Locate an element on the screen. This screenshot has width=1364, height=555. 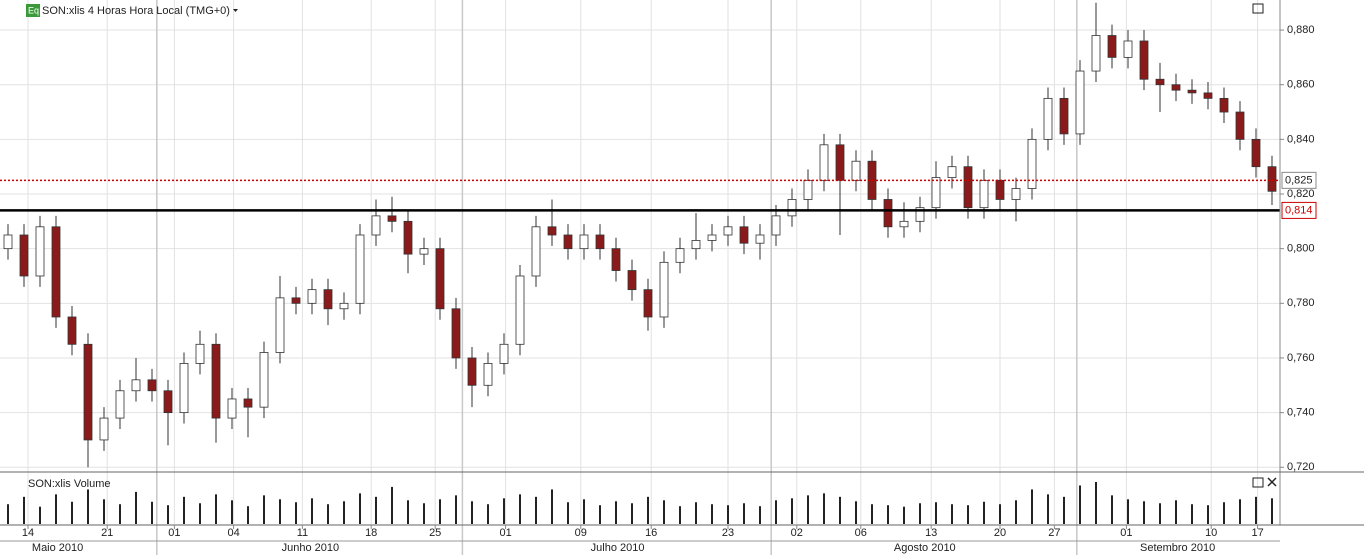
y-tick-label: 0,820 is located at coordinates (1301, 194).